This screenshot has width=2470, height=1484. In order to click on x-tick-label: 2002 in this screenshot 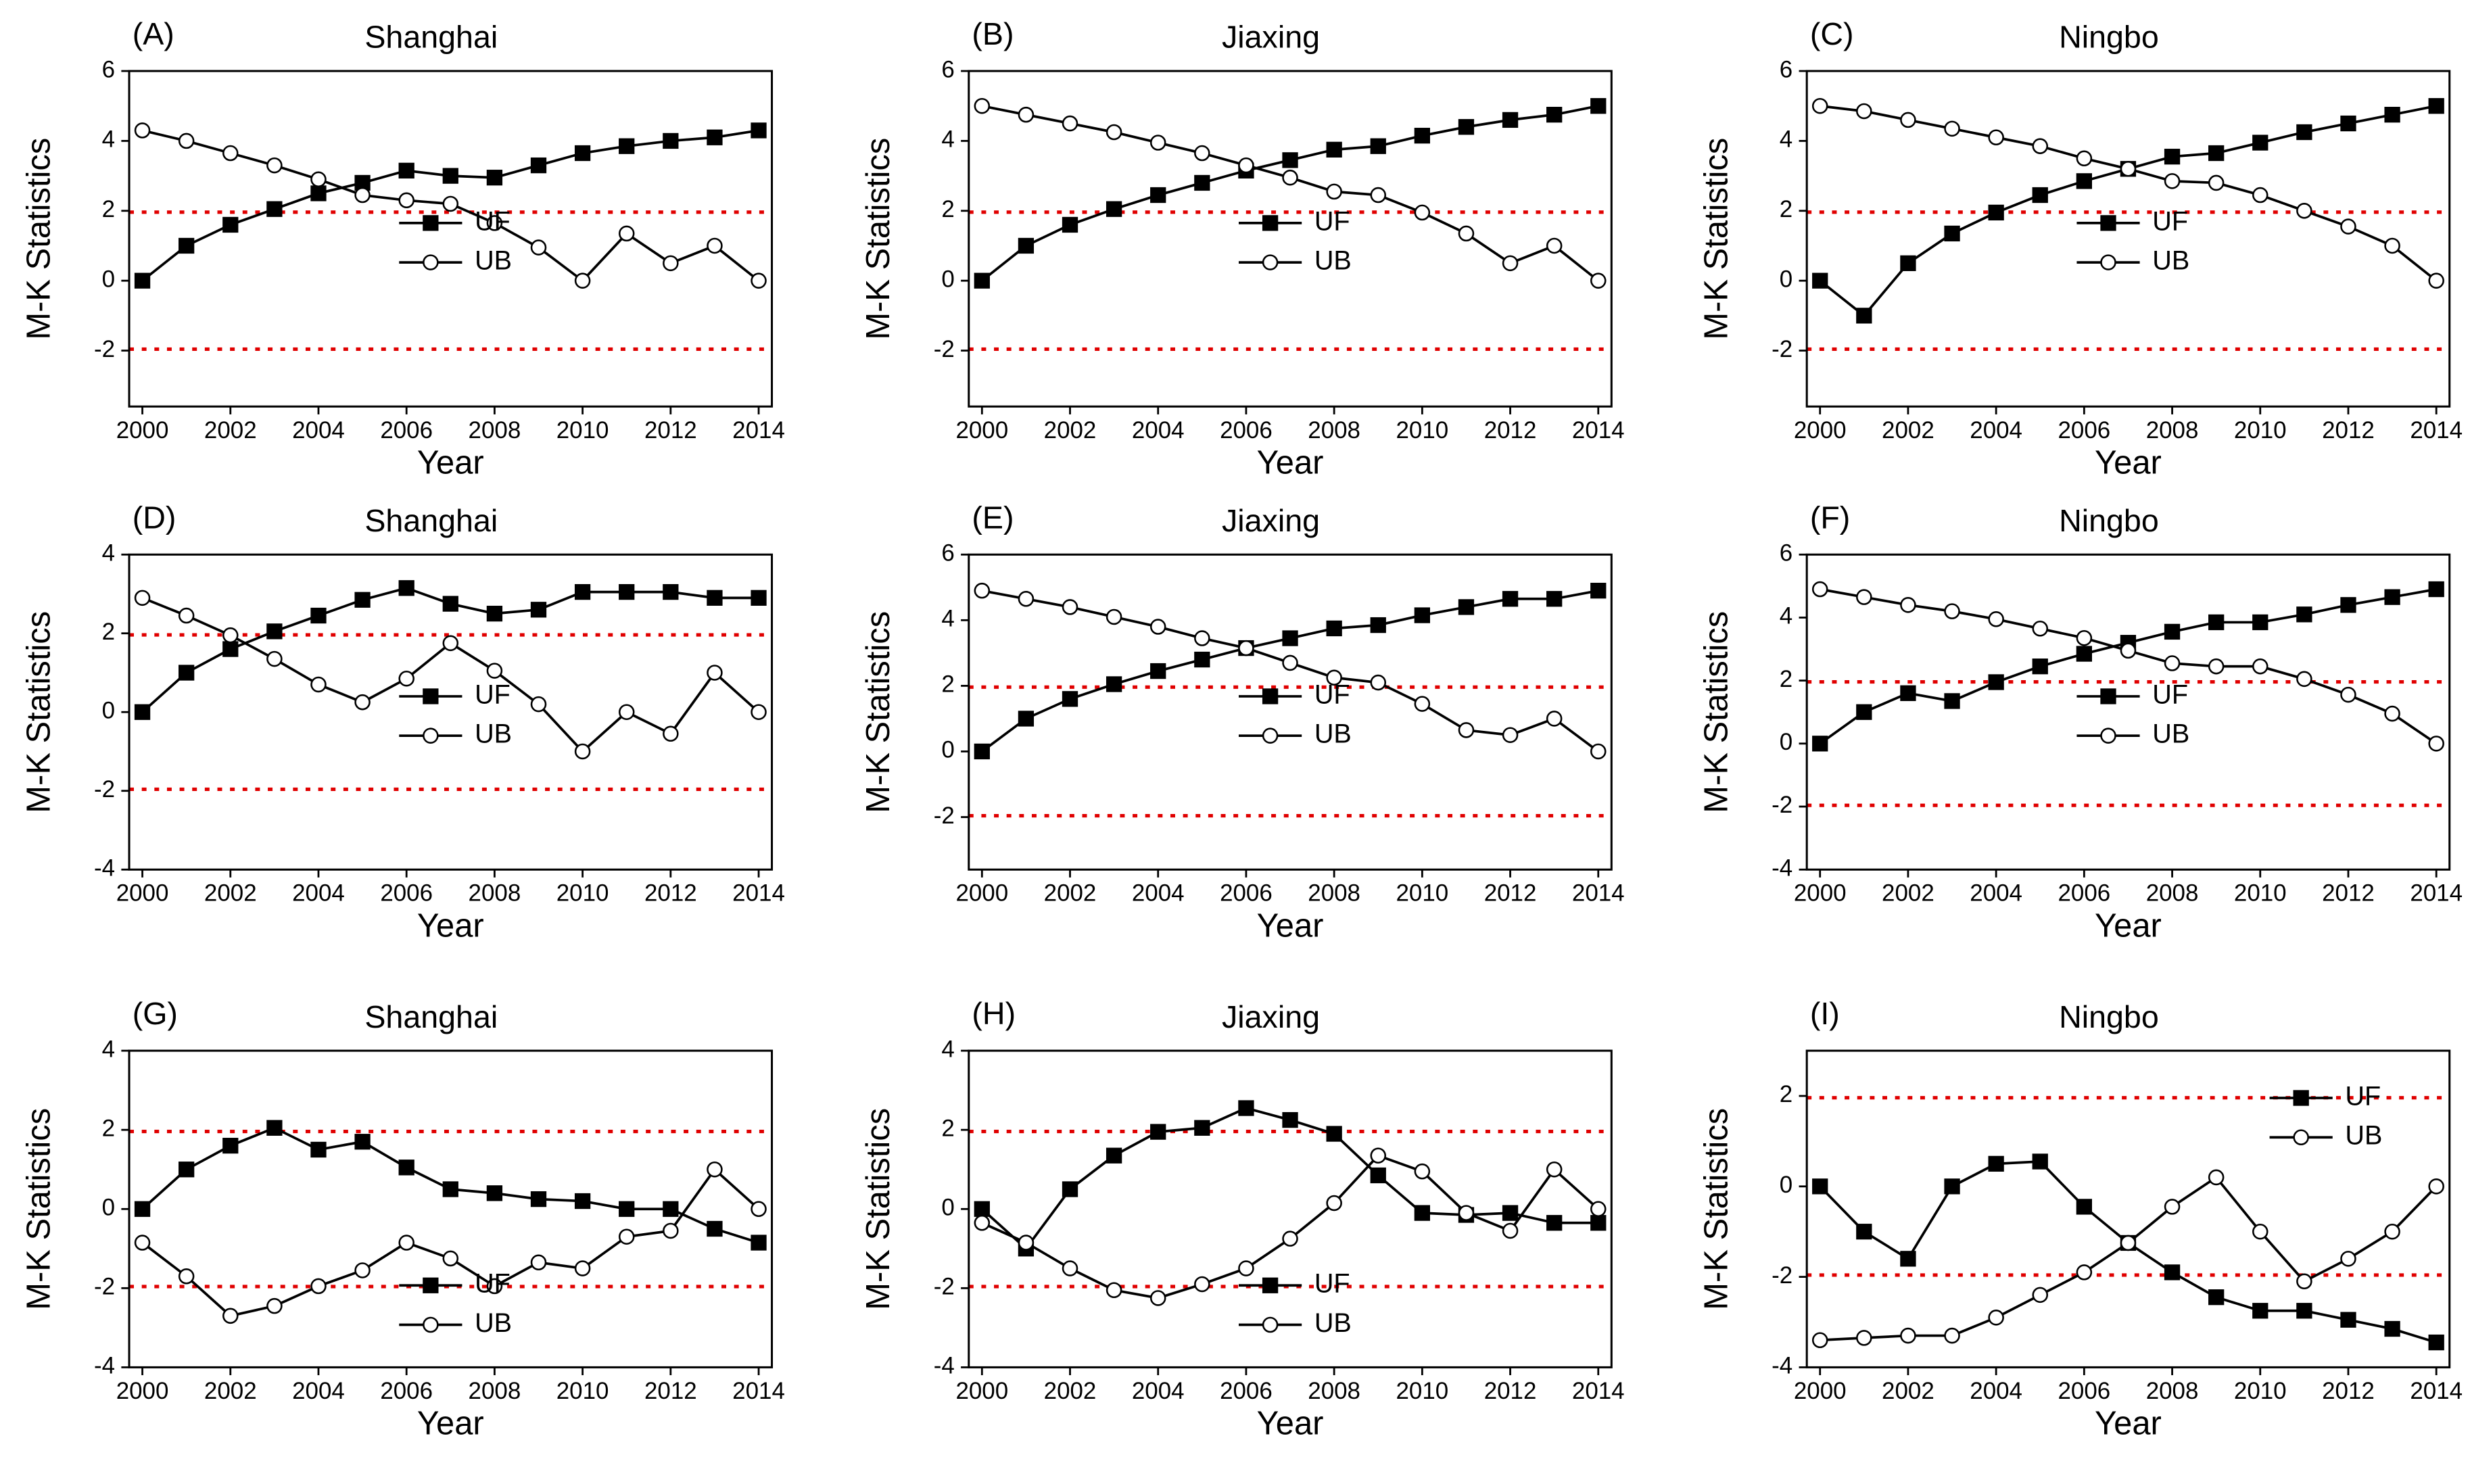, I will do `click(230, 1391)`.